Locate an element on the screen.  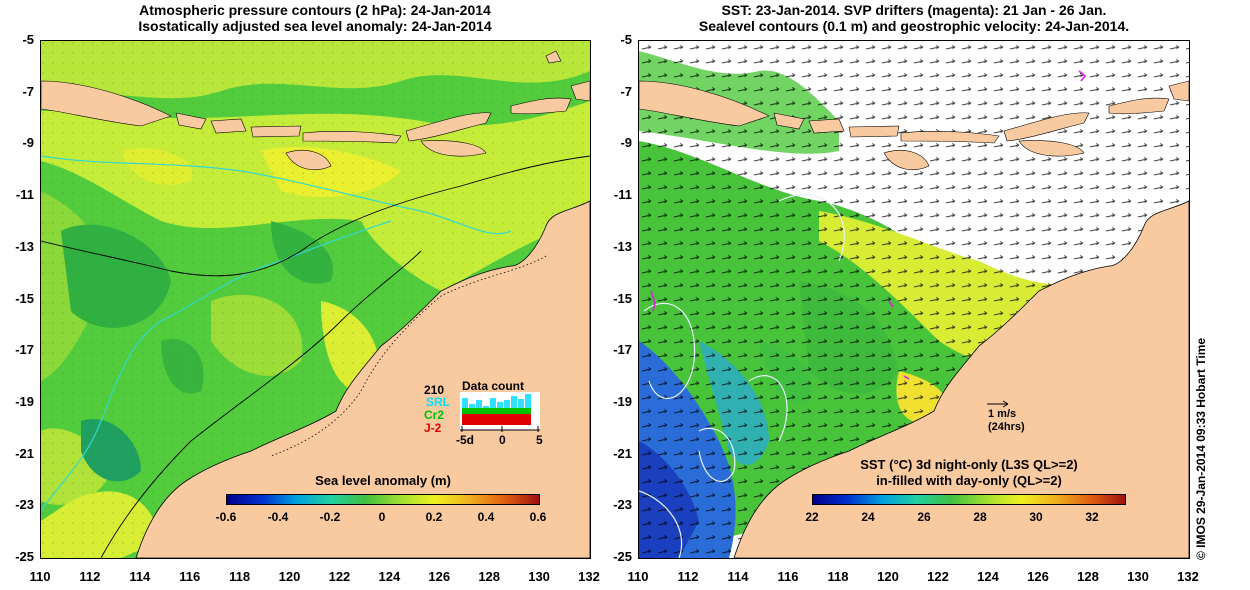
left-x-tick: 114 is located at coordinates (140, 576).